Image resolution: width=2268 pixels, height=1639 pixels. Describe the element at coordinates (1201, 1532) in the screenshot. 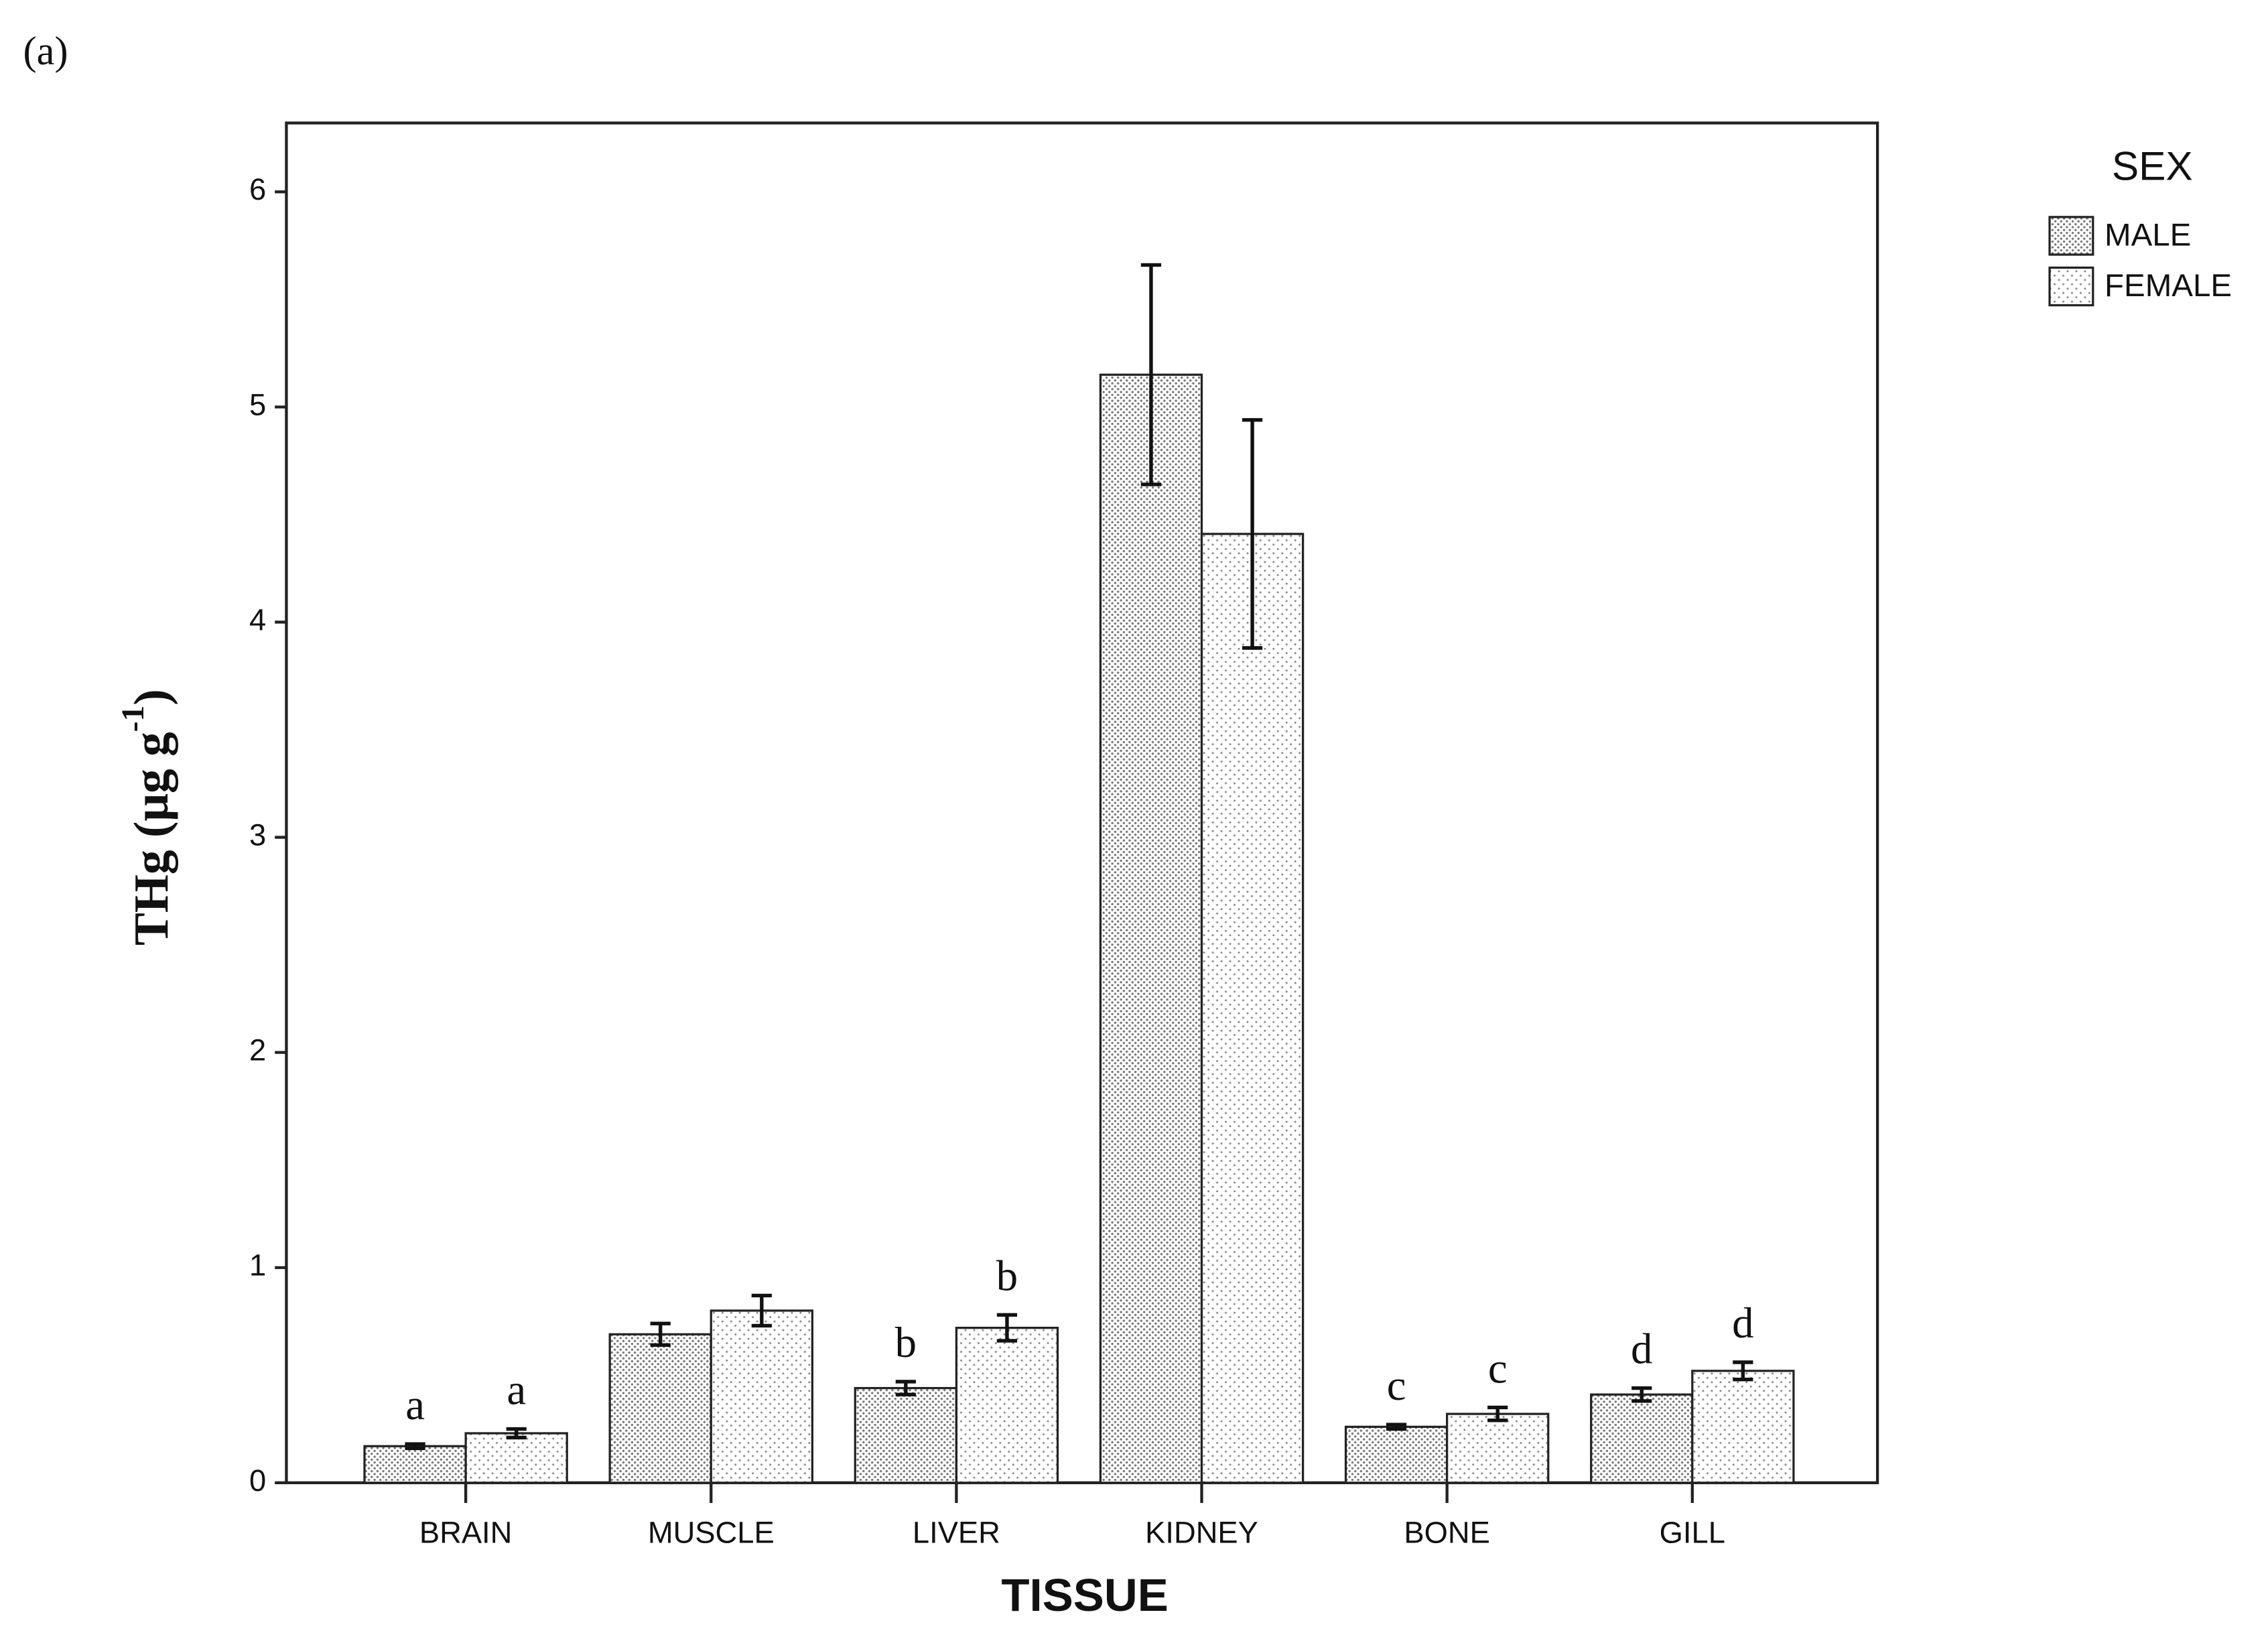

I see `x-tick-label: KIDNEY` at that location.